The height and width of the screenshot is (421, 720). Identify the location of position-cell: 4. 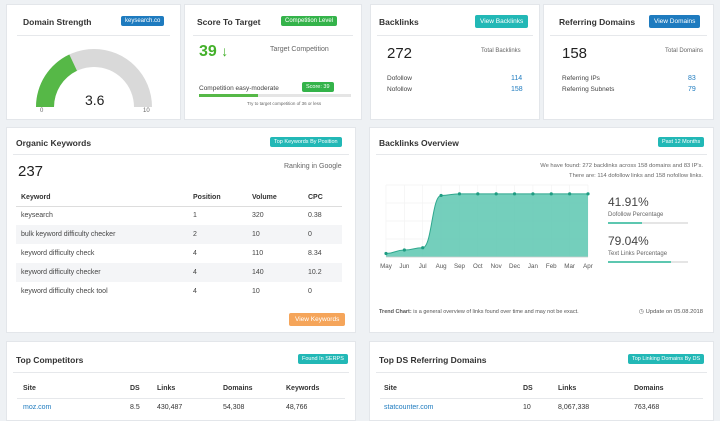
(195, 291).